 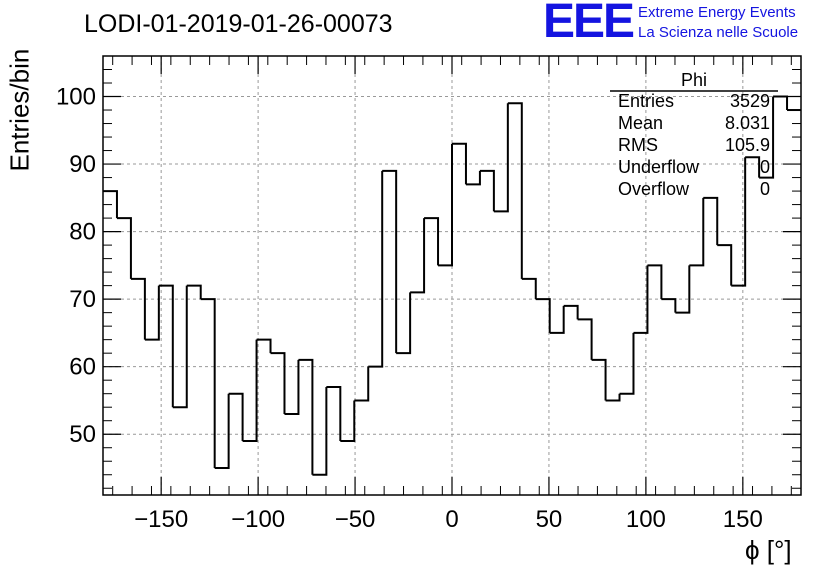 What do you see at coordinates (717, 12) in the screenshot?
I see `logo-subtitle-1: Extreme Energy Events` at bounding box center [717, 12].